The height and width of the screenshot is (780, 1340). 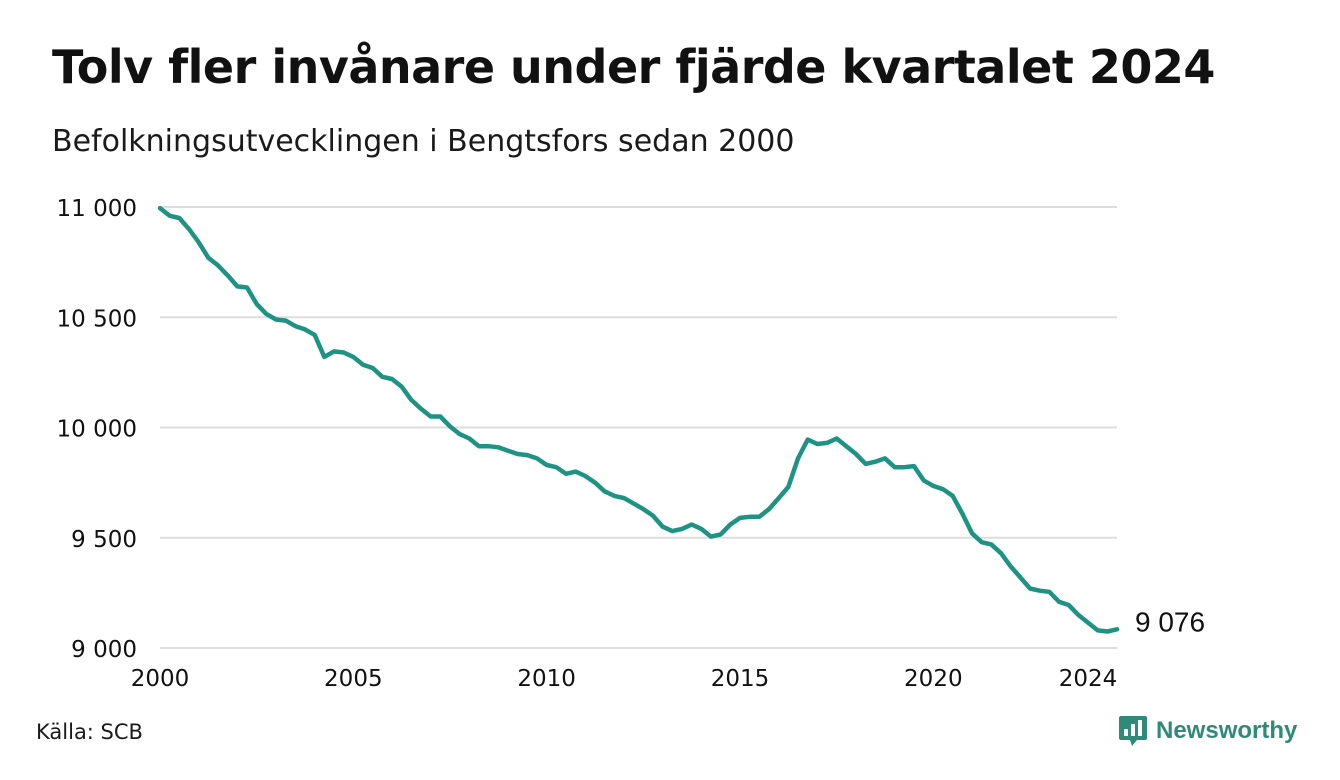 What do you see at coordinates (104, 650) in the screenshot?
I see `y-tick-label: 9 000` at bounding box center [104, 650].